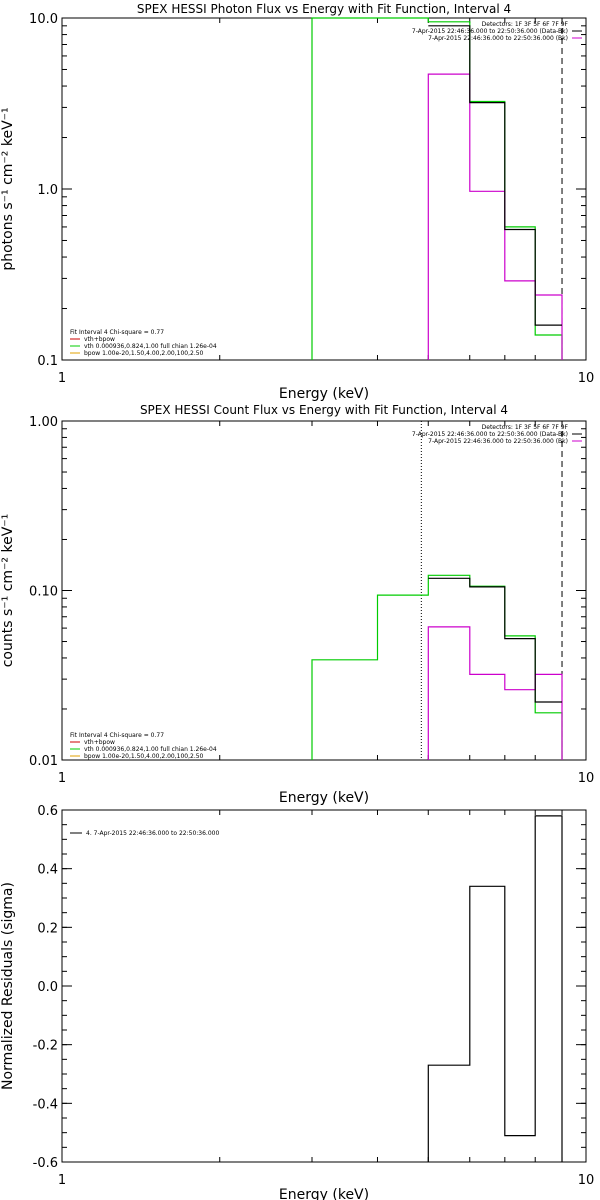 The width and height of the screenshot is (600, 1200). I want to click on y-axis-label: Normalized Residuals (sigma), so click(8, 986).